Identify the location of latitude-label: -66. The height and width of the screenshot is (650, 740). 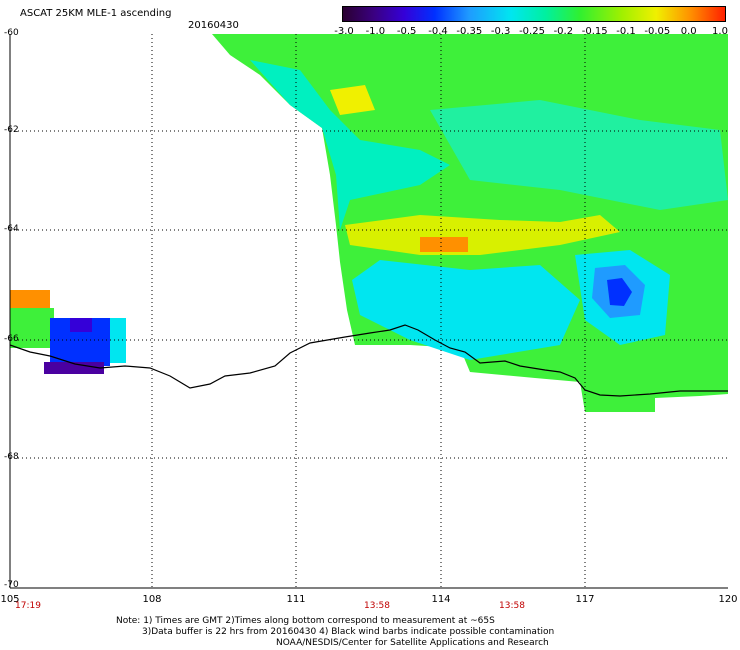
(11, 339).